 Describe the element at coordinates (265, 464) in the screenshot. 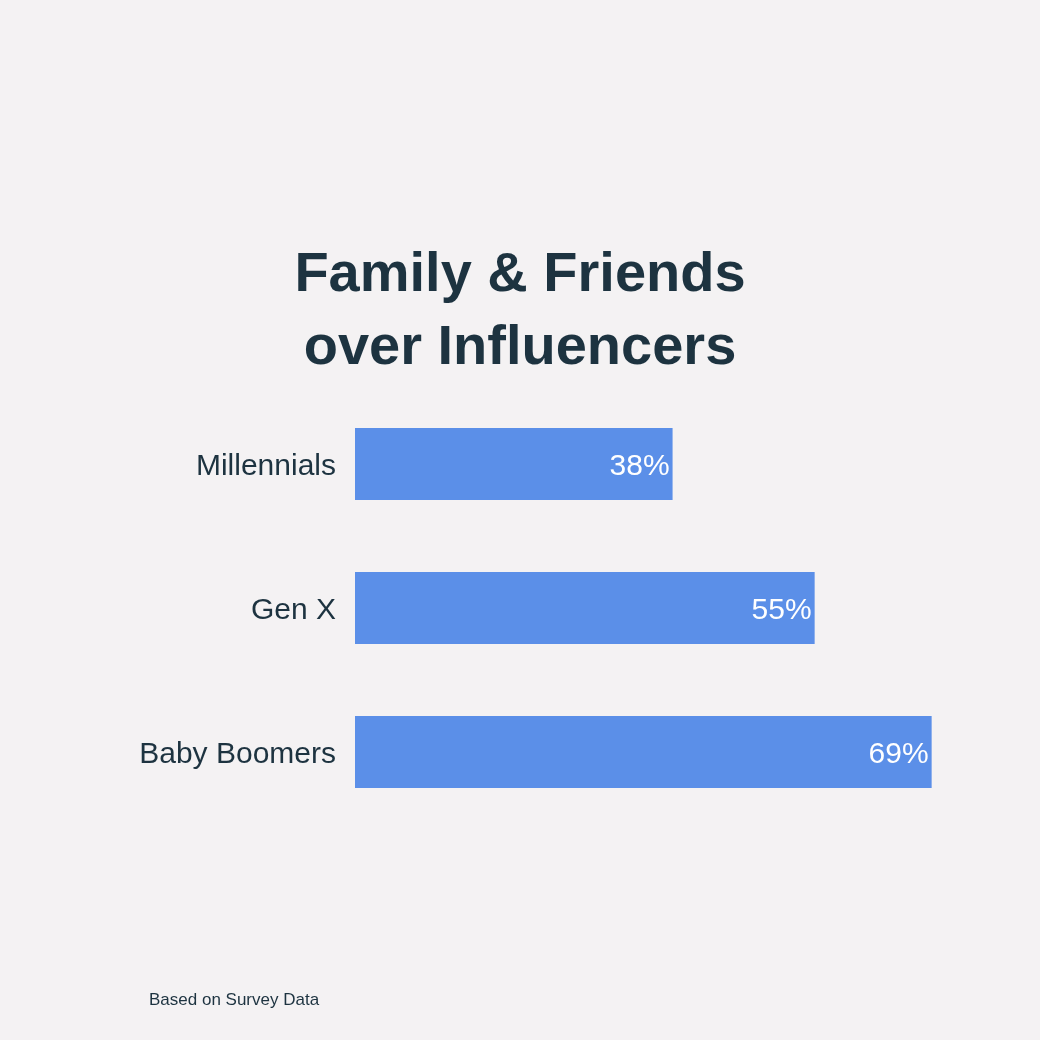

I see `y-tick-label: Millennials` at that location.